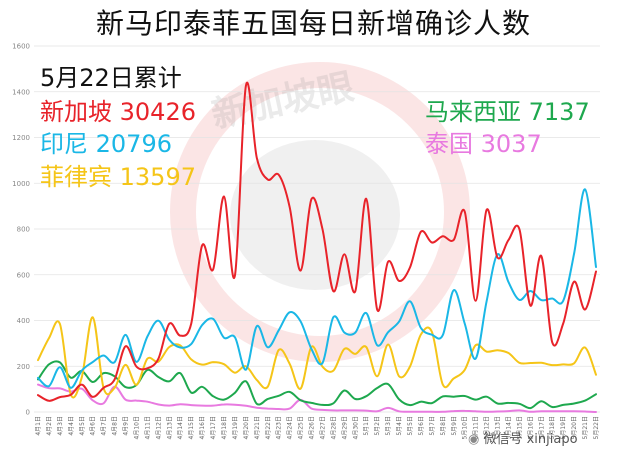 This screenshot has height=464, width=627. Describe the element at coordinates (465, 427) in the screenshot. I see `x-tick-label: 5月10日` at that location.